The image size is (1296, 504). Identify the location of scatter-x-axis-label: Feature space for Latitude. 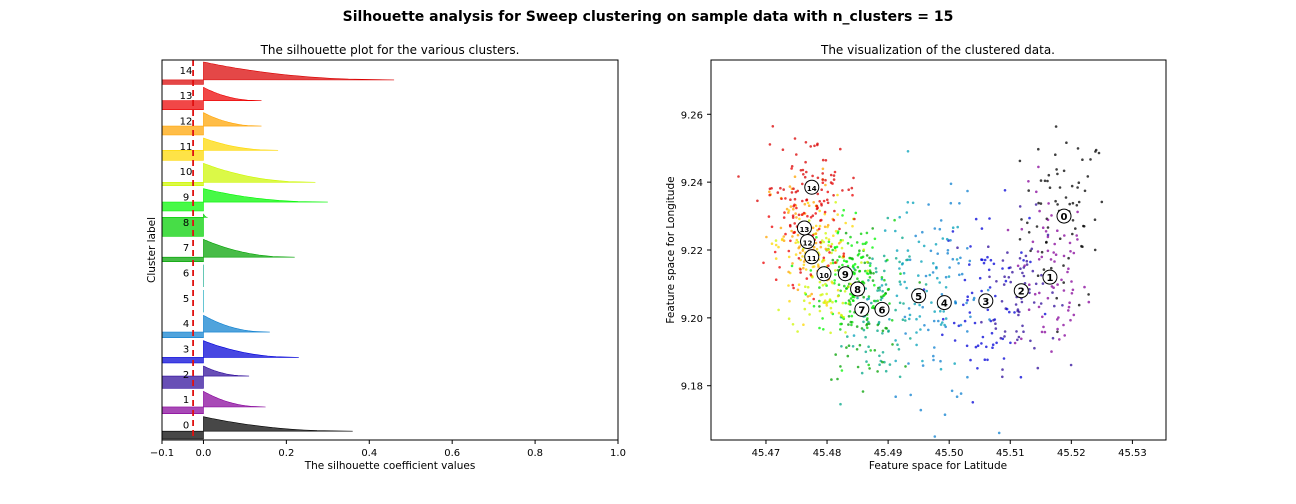
(938, 466).